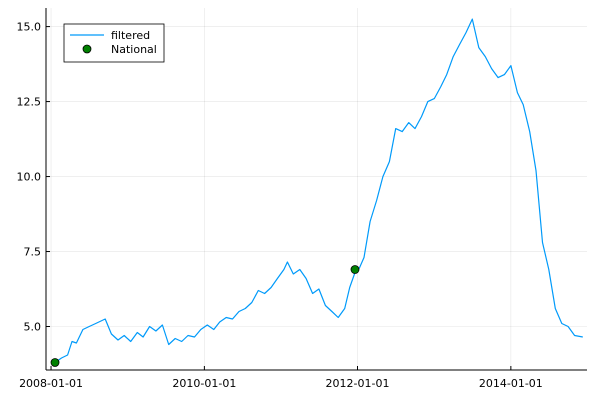  What do you see at coordinates (33, 252) in the screenshot?
I see `y-tick-label: 7.5` at bounding box center [33, 252].